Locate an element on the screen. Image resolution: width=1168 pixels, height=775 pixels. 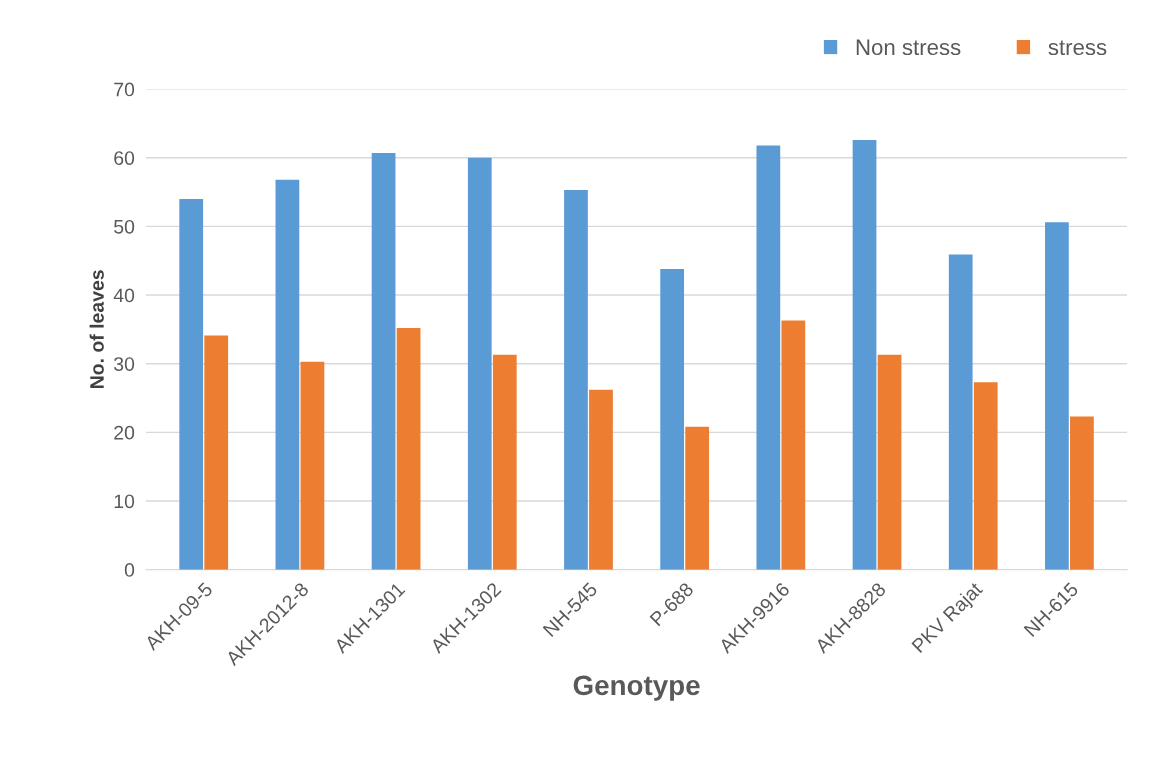
y-tick-label: 40 is located at coordinates (124, 295).